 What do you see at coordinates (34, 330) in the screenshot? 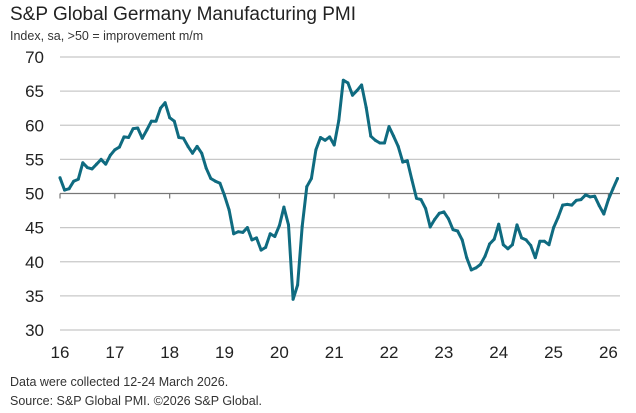
I see `y-tick-label: 30` at bounding box center [34, 330].